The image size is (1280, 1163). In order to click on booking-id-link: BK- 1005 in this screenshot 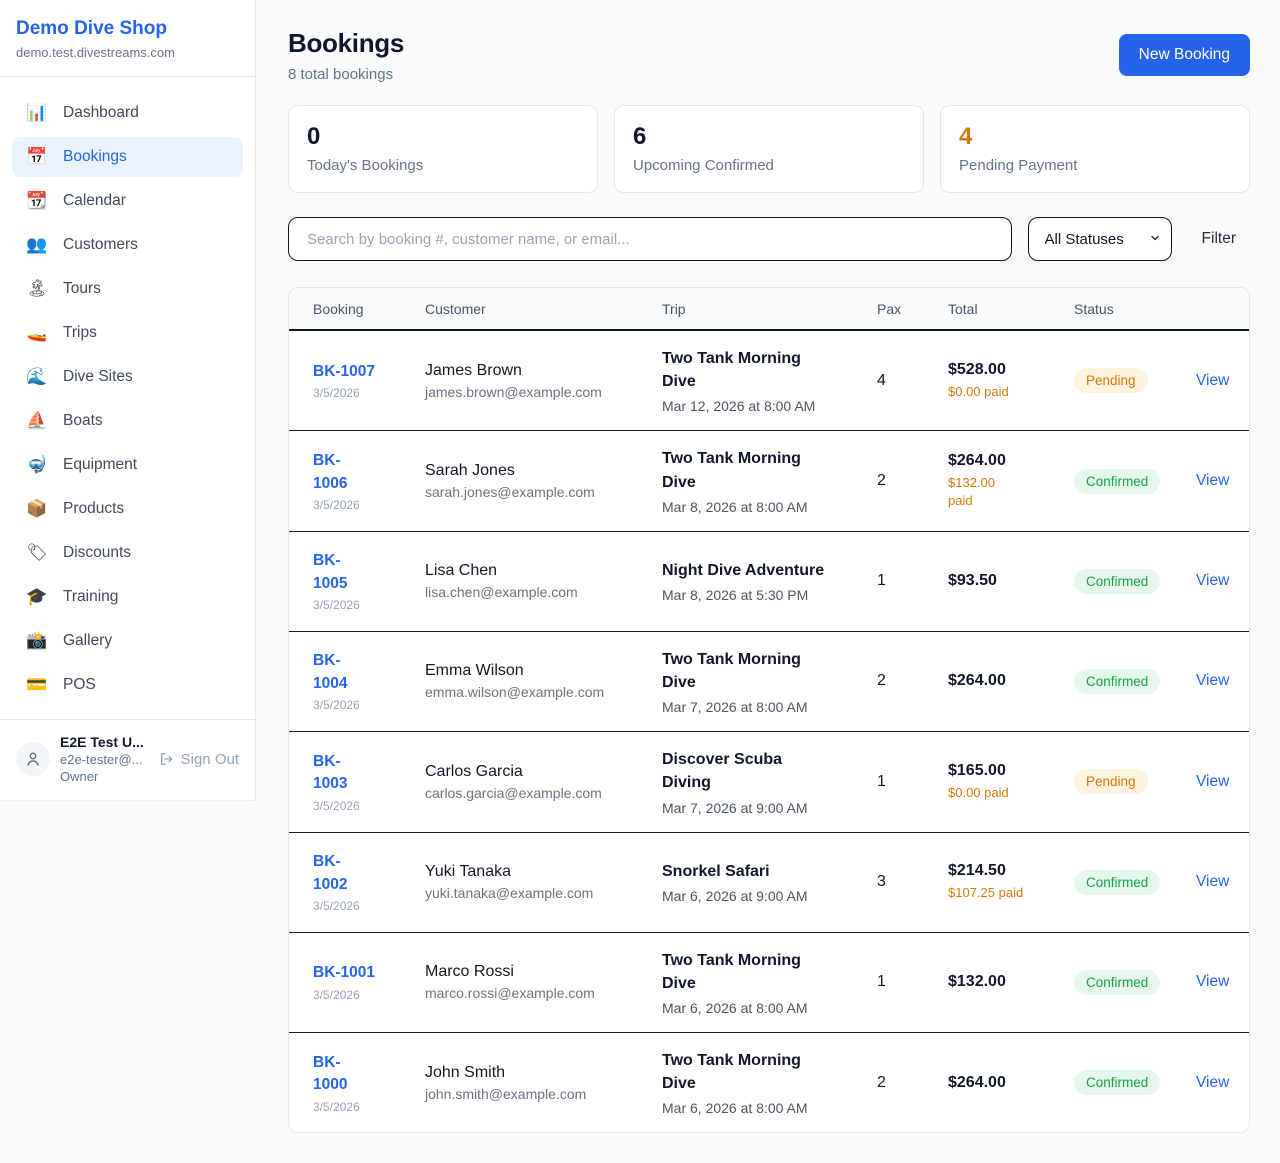, I will do `click(330, 572)`.